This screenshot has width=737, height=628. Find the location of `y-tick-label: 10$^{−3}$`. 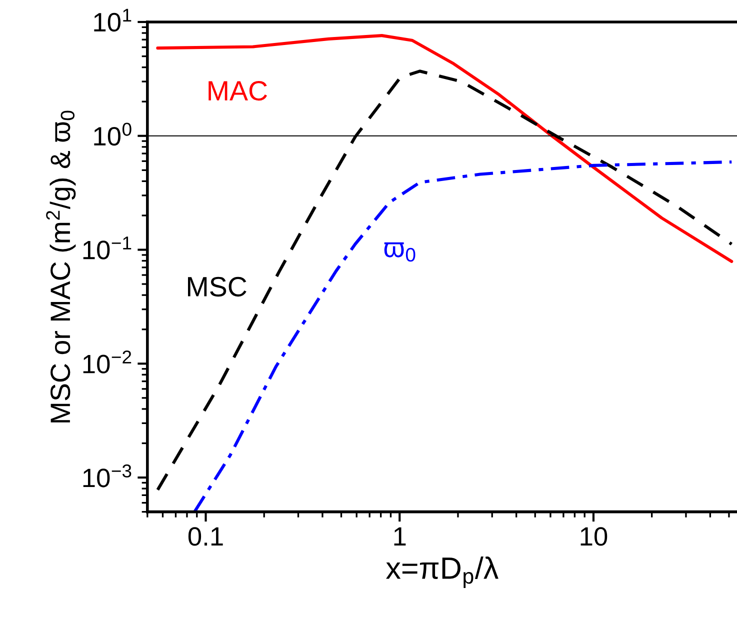

y-tick-label: 10$^{−3}$ is located at coordinates (107, 476).